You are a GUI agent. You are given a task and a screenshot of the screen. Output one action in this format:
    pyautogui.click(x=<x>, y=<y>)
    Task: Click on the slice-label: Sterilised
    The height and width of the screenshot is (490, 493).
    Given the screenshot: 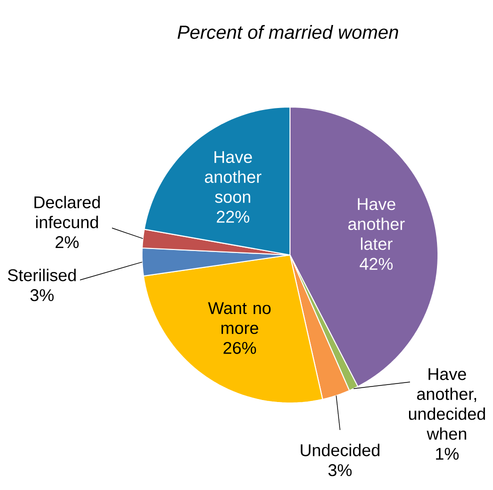 What is the action you would take?
    pyautogui.click(x=42, y=275)
    